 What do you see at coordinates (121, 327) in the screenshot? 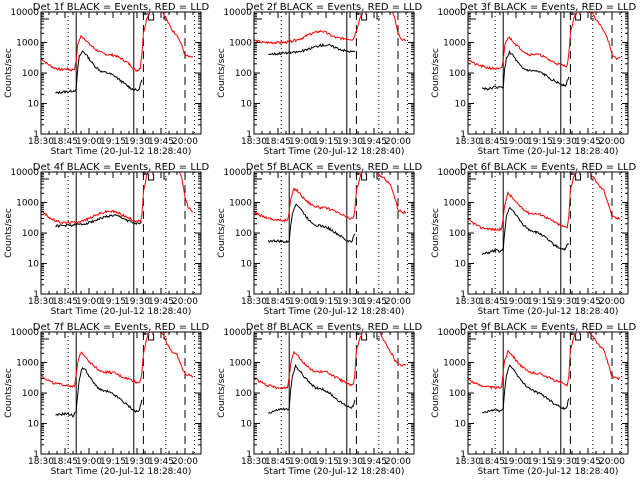
I see `panel-title: Det 7f BLACK = Events, RED = LLD` at bounding box center [121, 327].